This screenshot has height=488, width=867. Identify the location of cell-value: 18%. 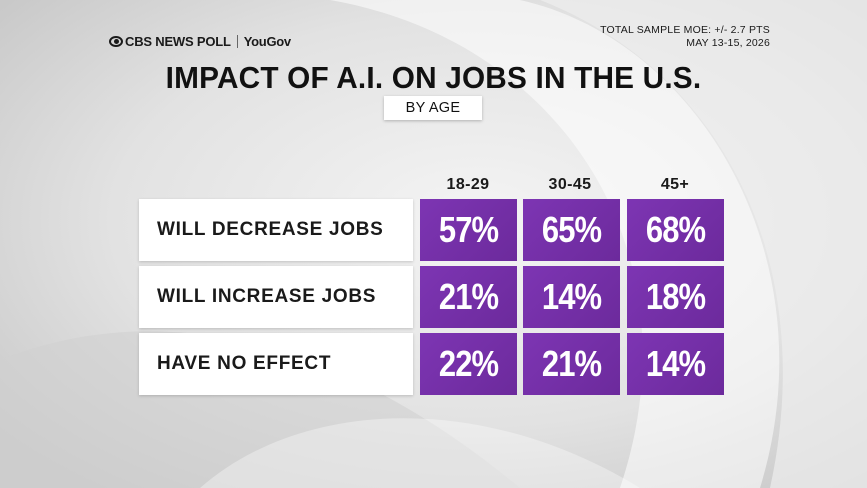
(675, 296).